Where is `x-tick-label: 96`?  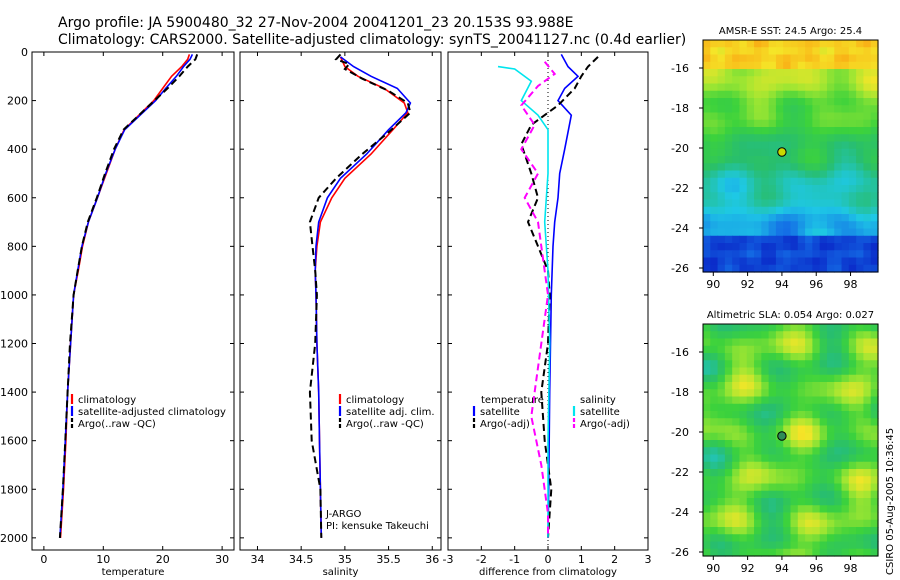
x-tick-label: 96 is located at coordinates (816, 284).